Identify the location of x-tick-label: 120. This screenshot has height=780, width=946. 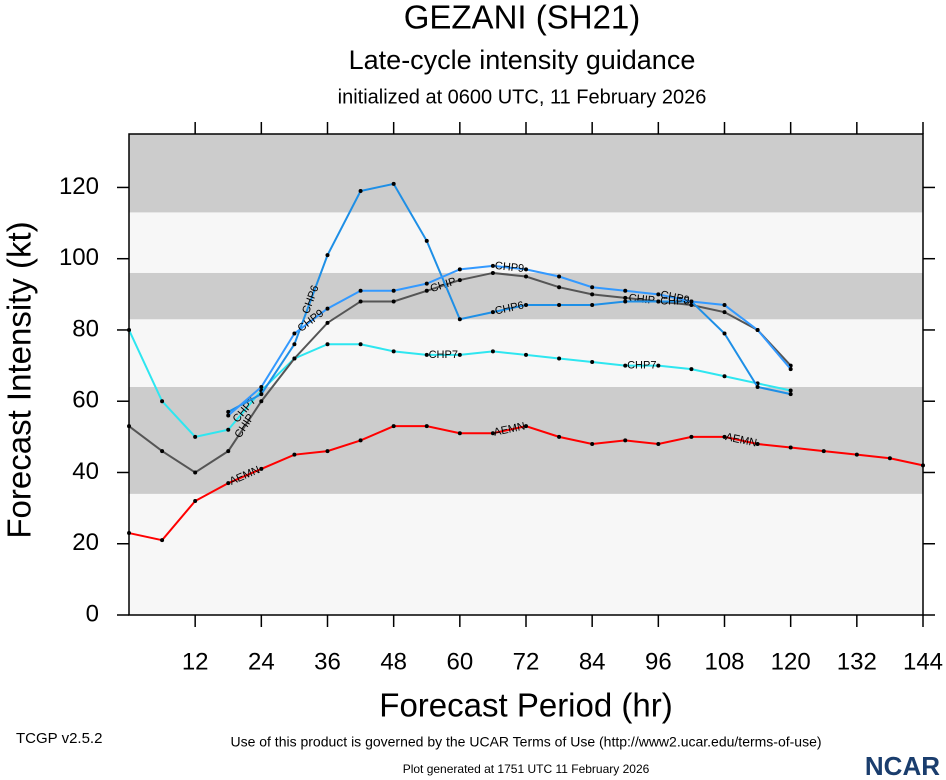
(791, 661).